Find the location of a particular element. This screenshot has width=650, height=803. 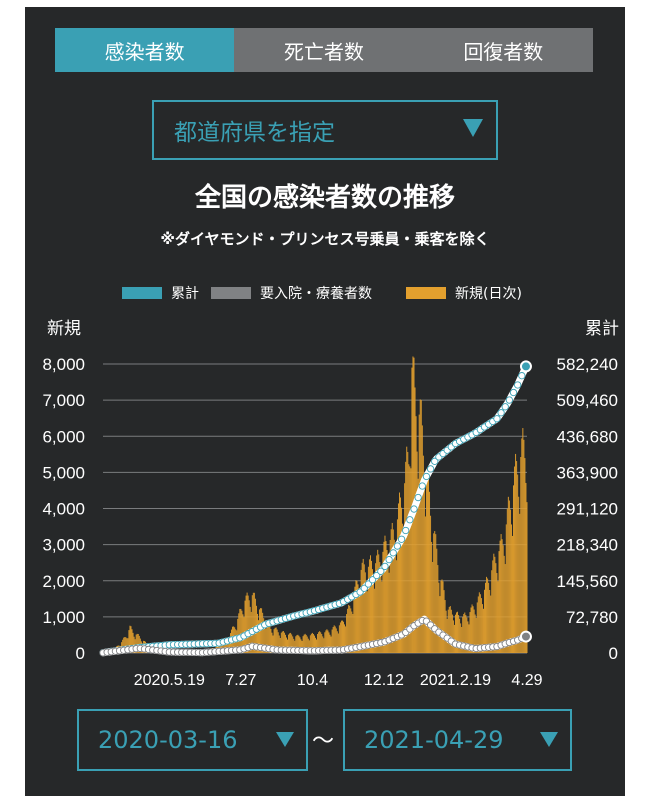

x-tick-label: 7.27 is located at coordinates (240, 680).